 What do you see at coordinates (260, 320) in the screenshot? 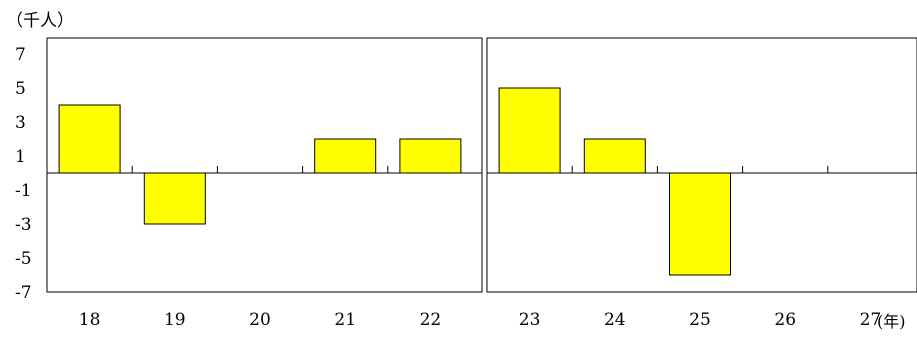
I see `x-tick-label-20: 20` at bounding box center [260, 320].